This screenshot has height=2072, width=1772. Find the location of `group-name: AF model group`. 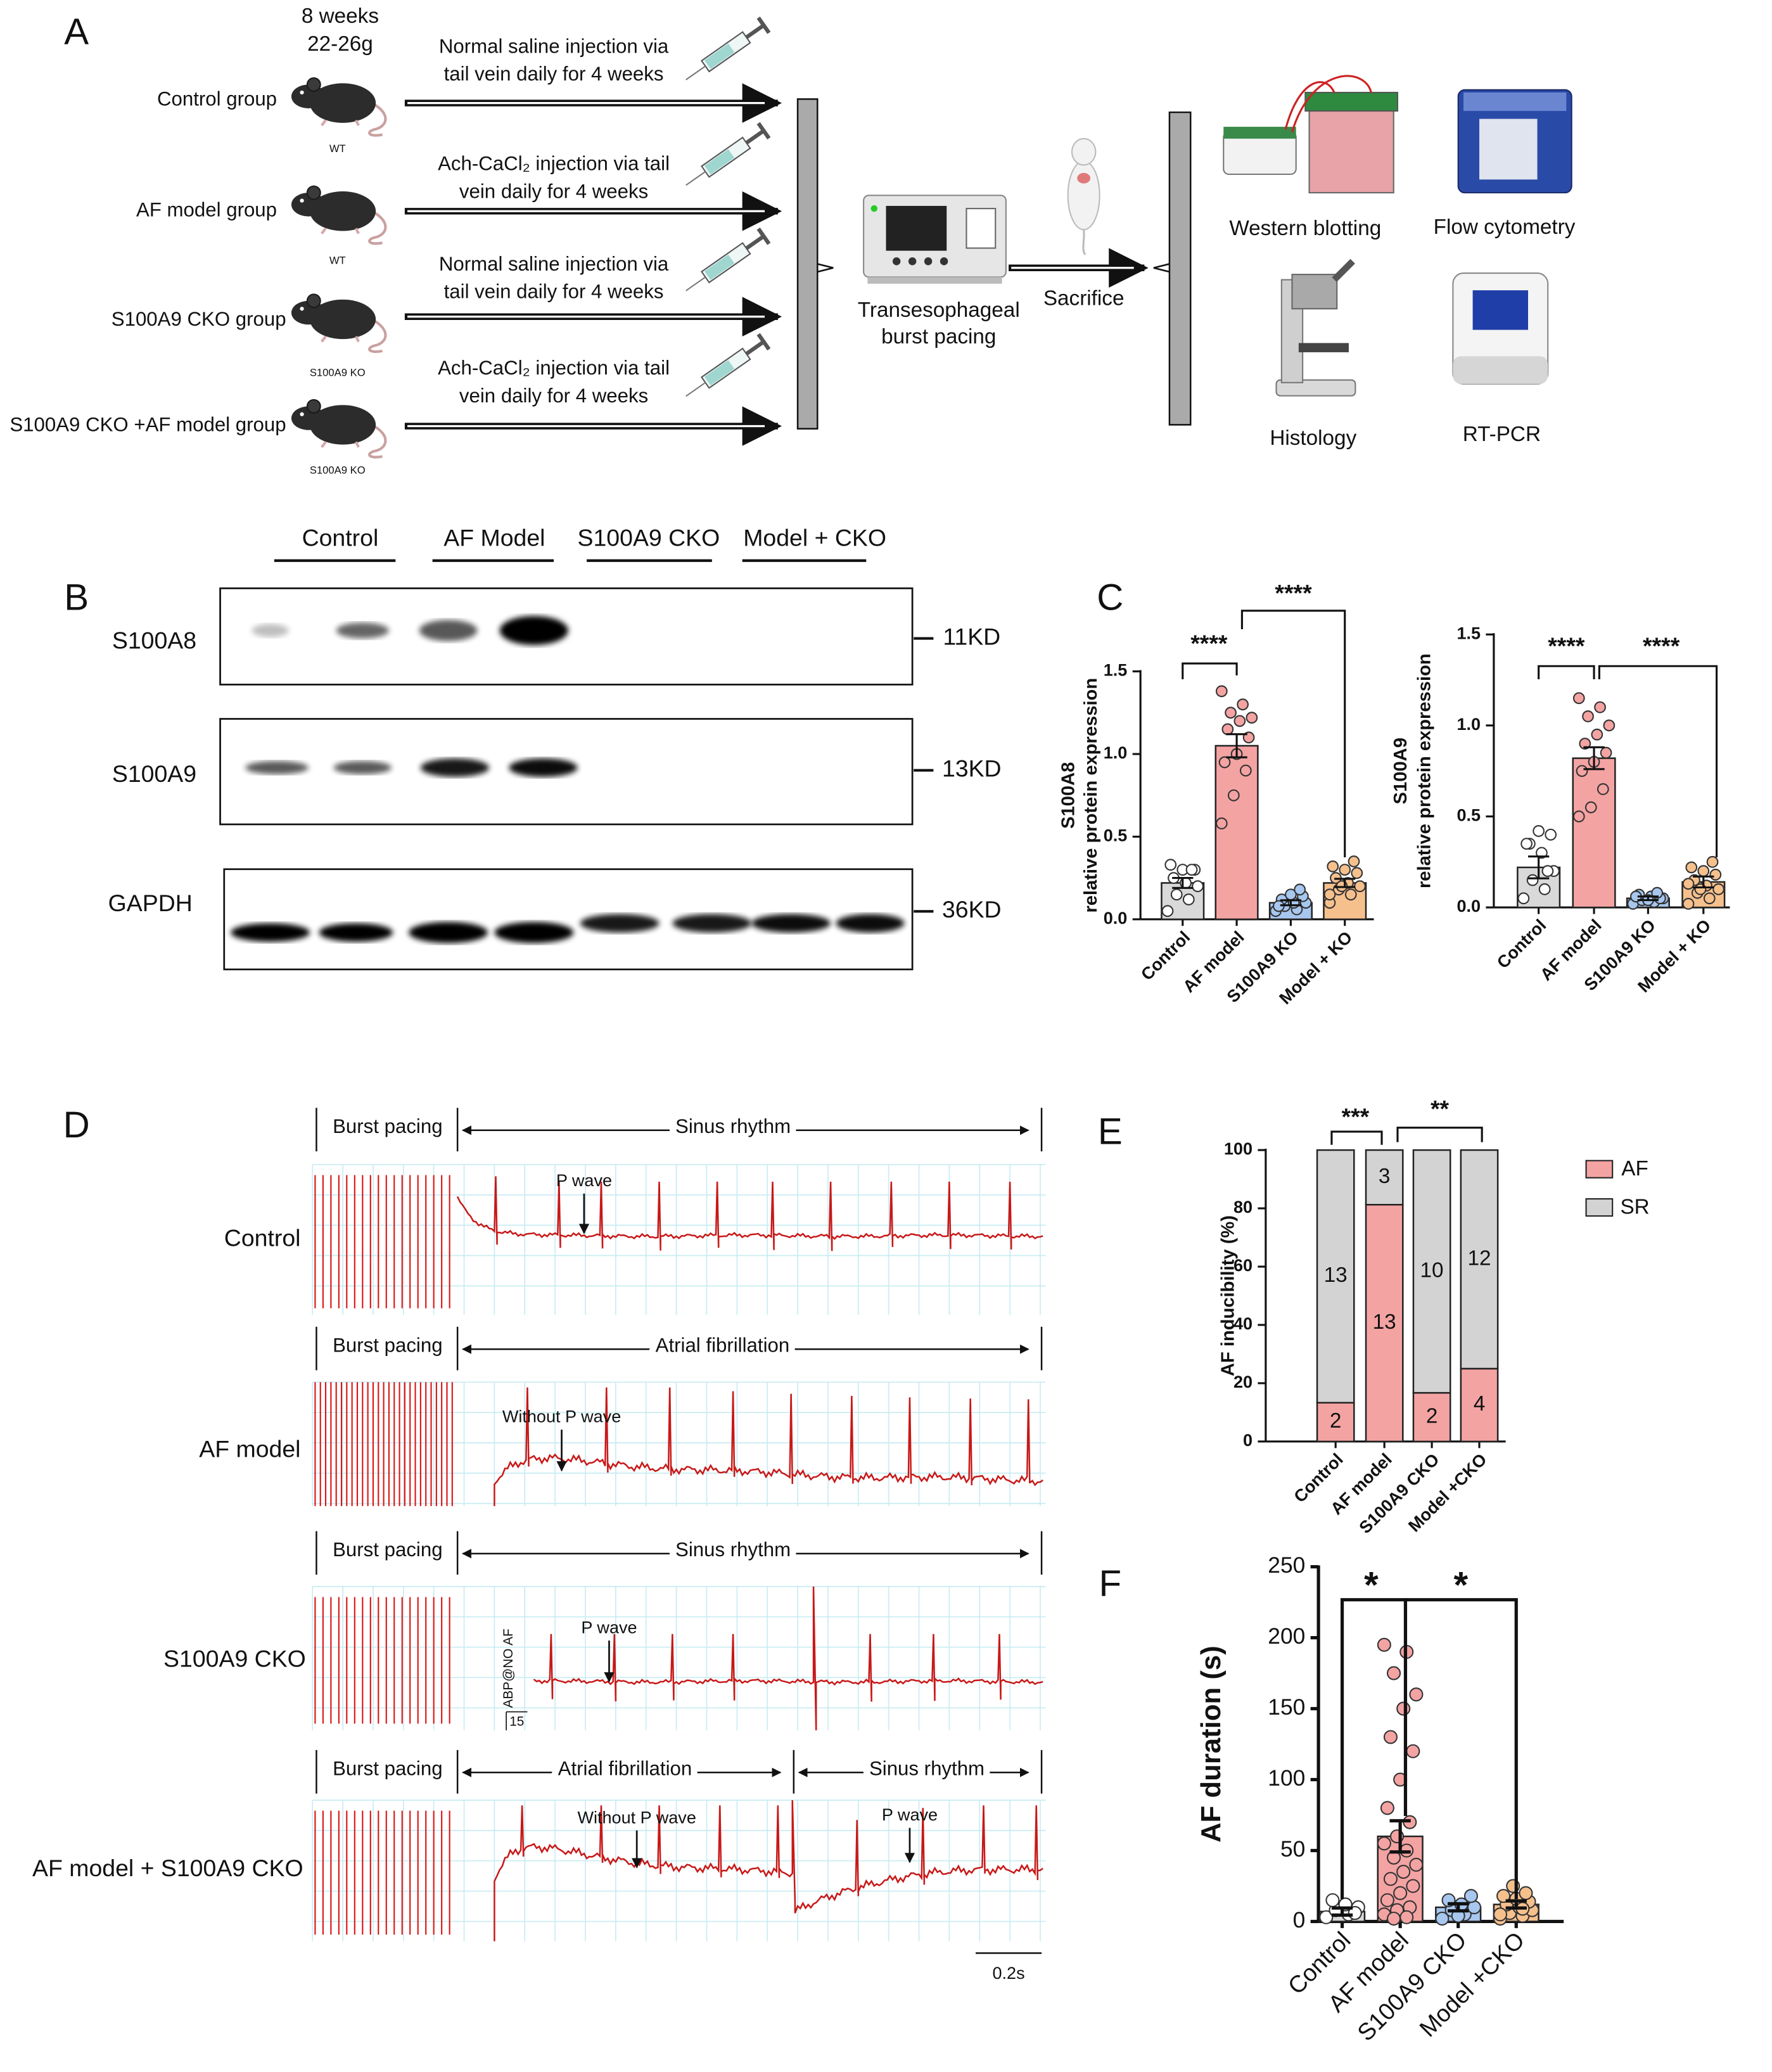

group-name: AF model group is located at coordinates (207, 210).